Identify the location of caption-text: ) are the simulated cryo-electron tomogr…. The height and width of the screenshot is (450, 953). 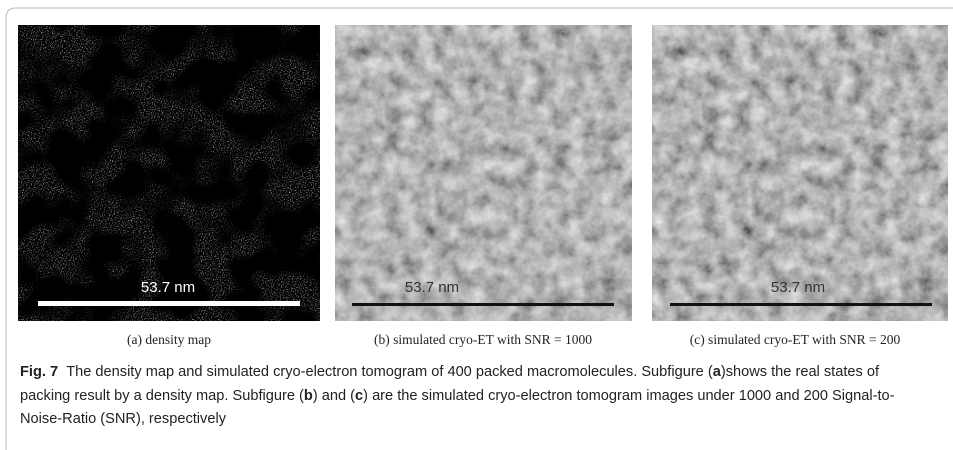
(457, 407).